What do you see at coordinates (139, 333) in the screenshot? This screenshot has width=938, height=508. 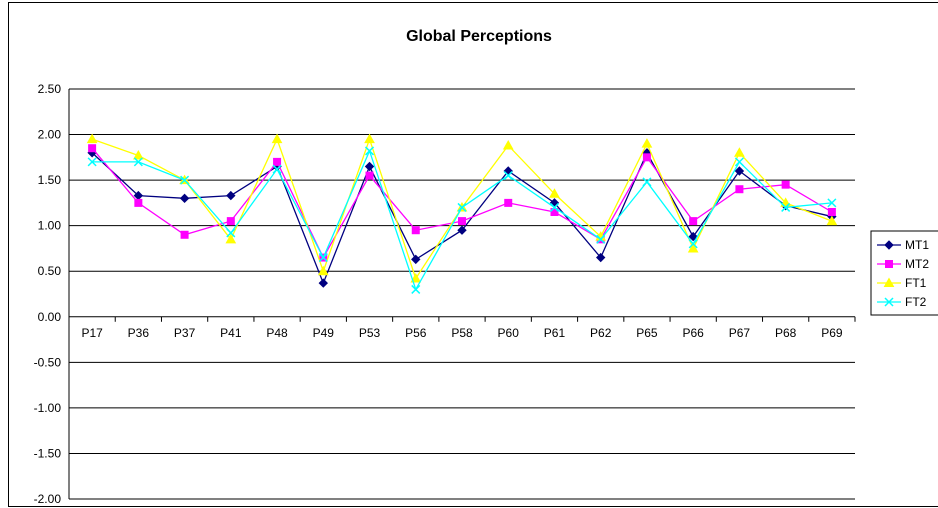 I see `x-tick-label: P36` at bounding box center [139, 333].